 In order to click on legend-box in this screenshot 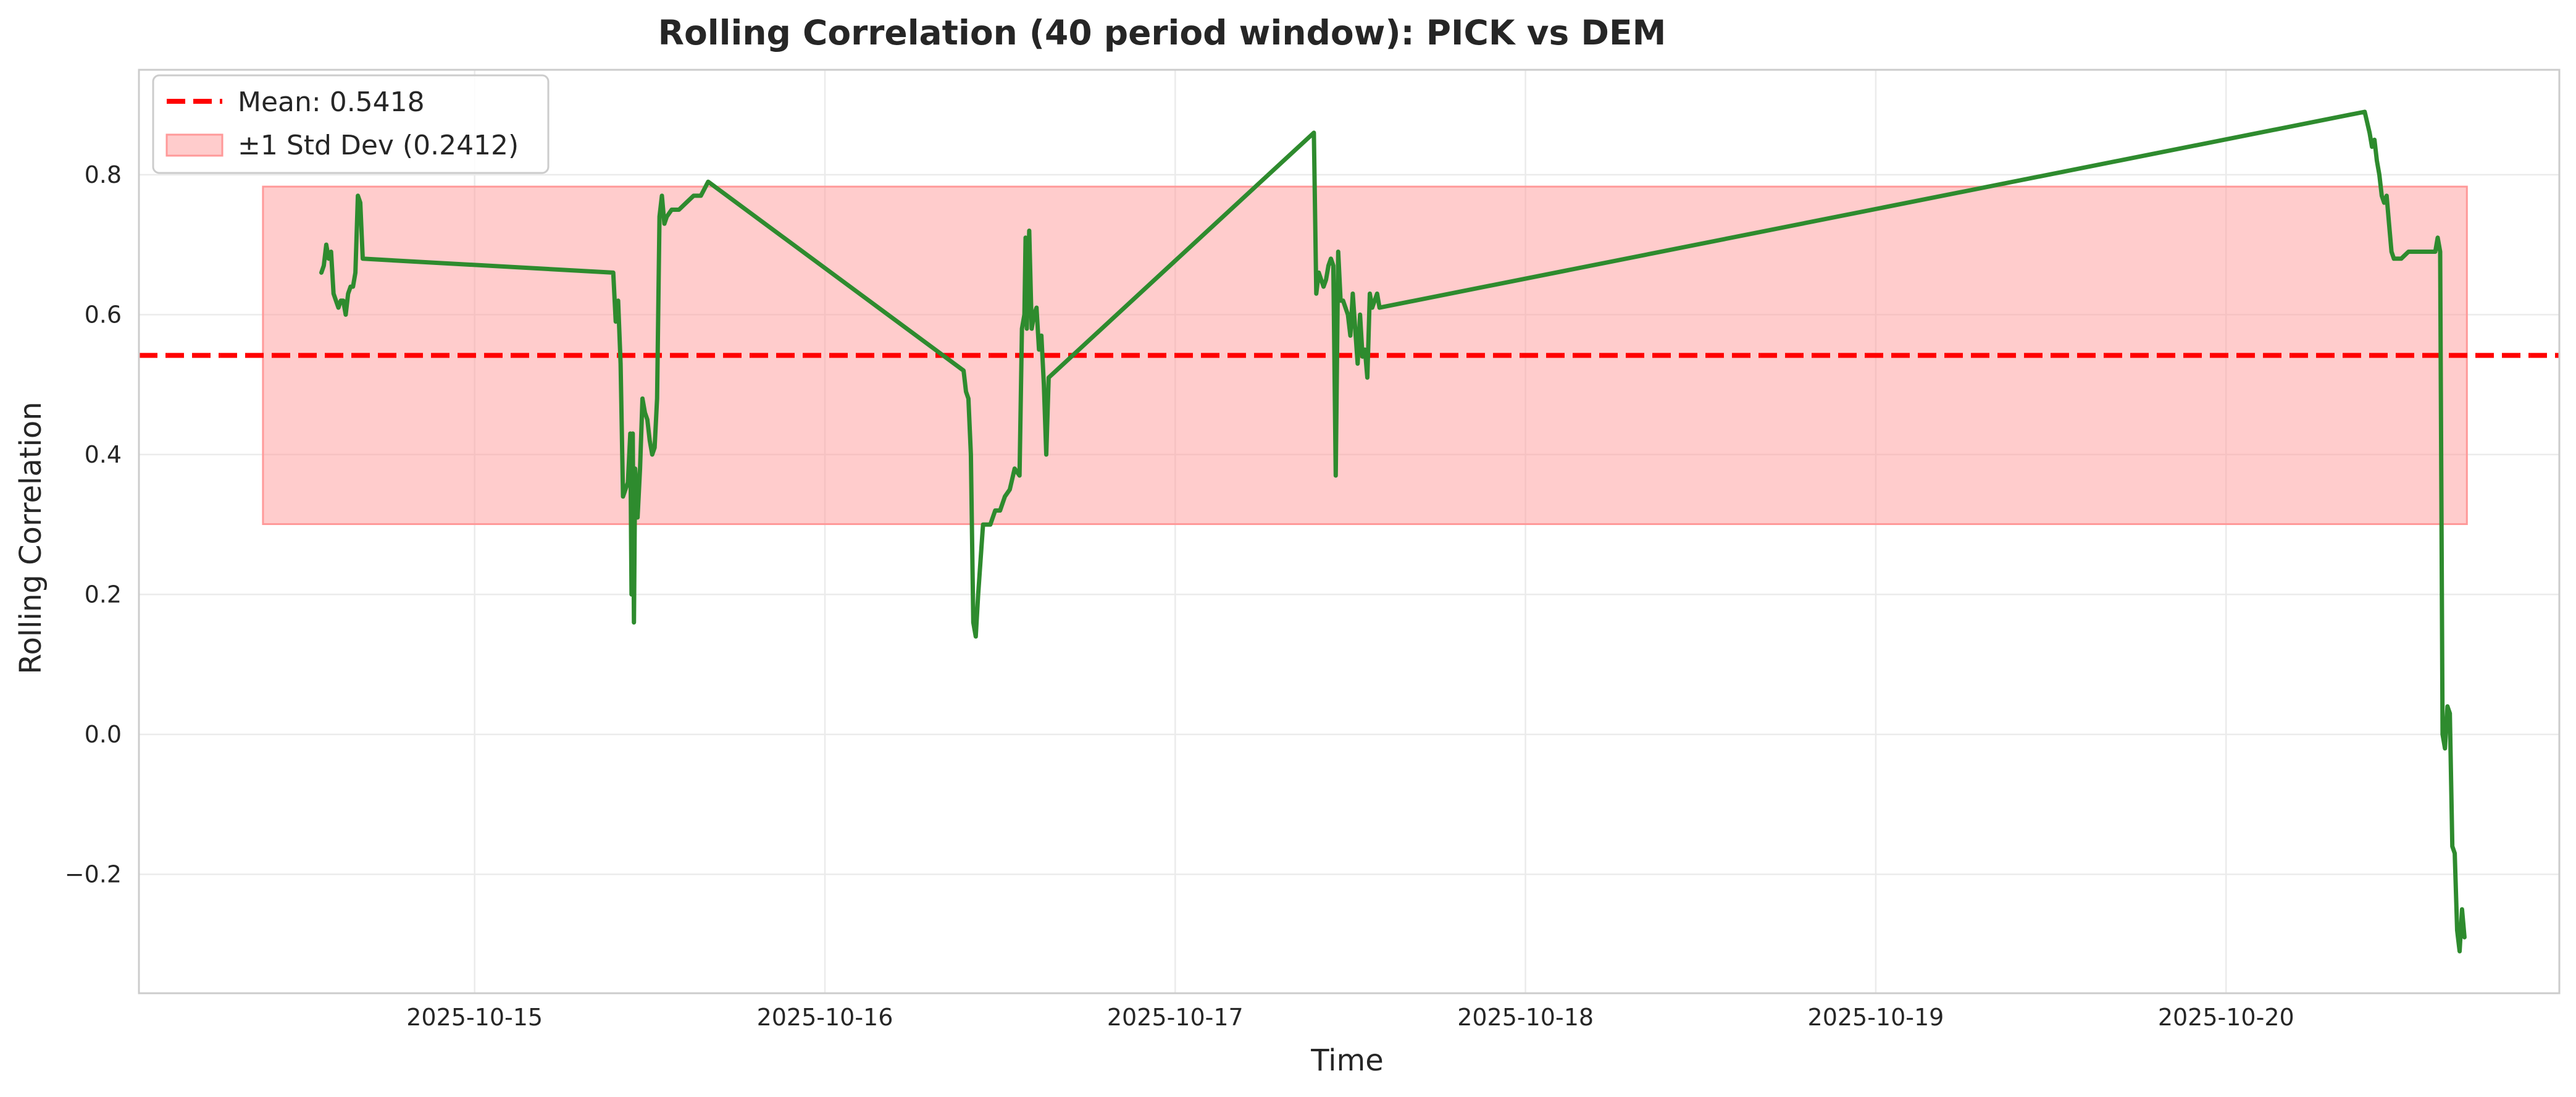, I will do `click(351, 124)`.